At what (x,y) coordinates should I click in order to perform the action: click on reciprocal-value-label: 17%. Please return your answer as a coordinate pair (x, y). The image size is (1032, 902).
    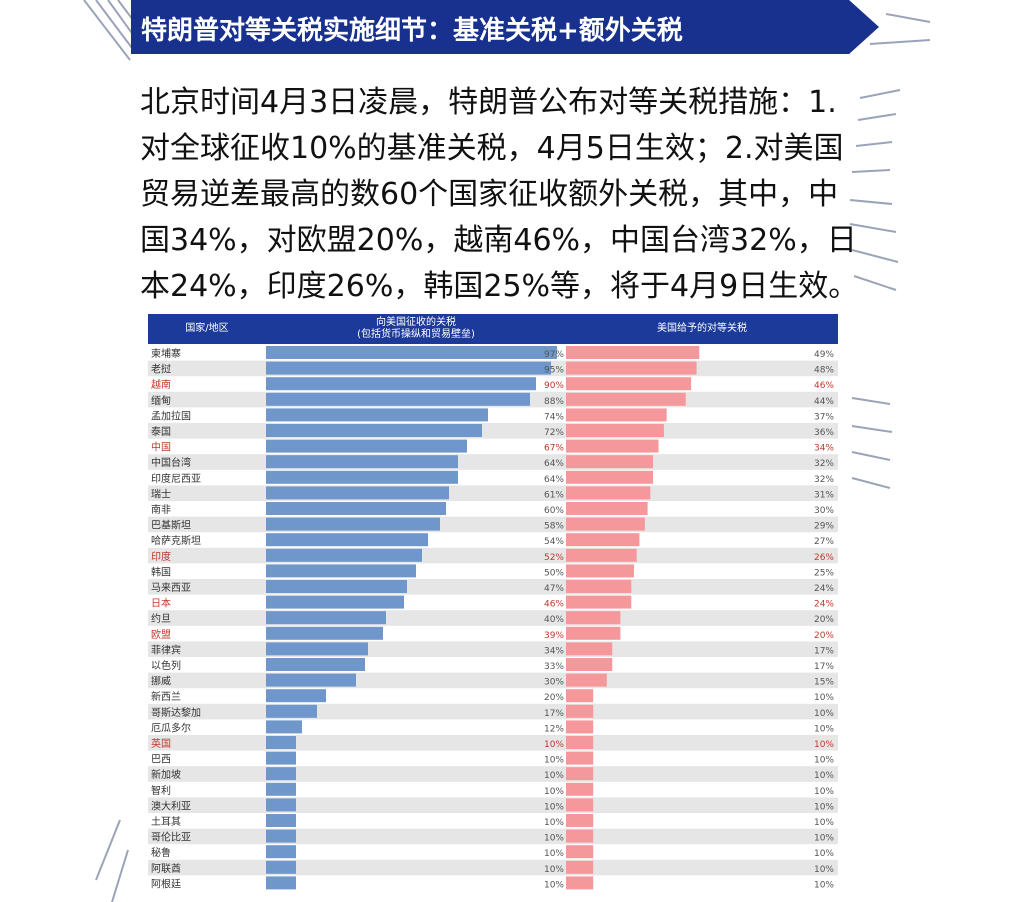
    Looking at the image, I should click on (824, 667).